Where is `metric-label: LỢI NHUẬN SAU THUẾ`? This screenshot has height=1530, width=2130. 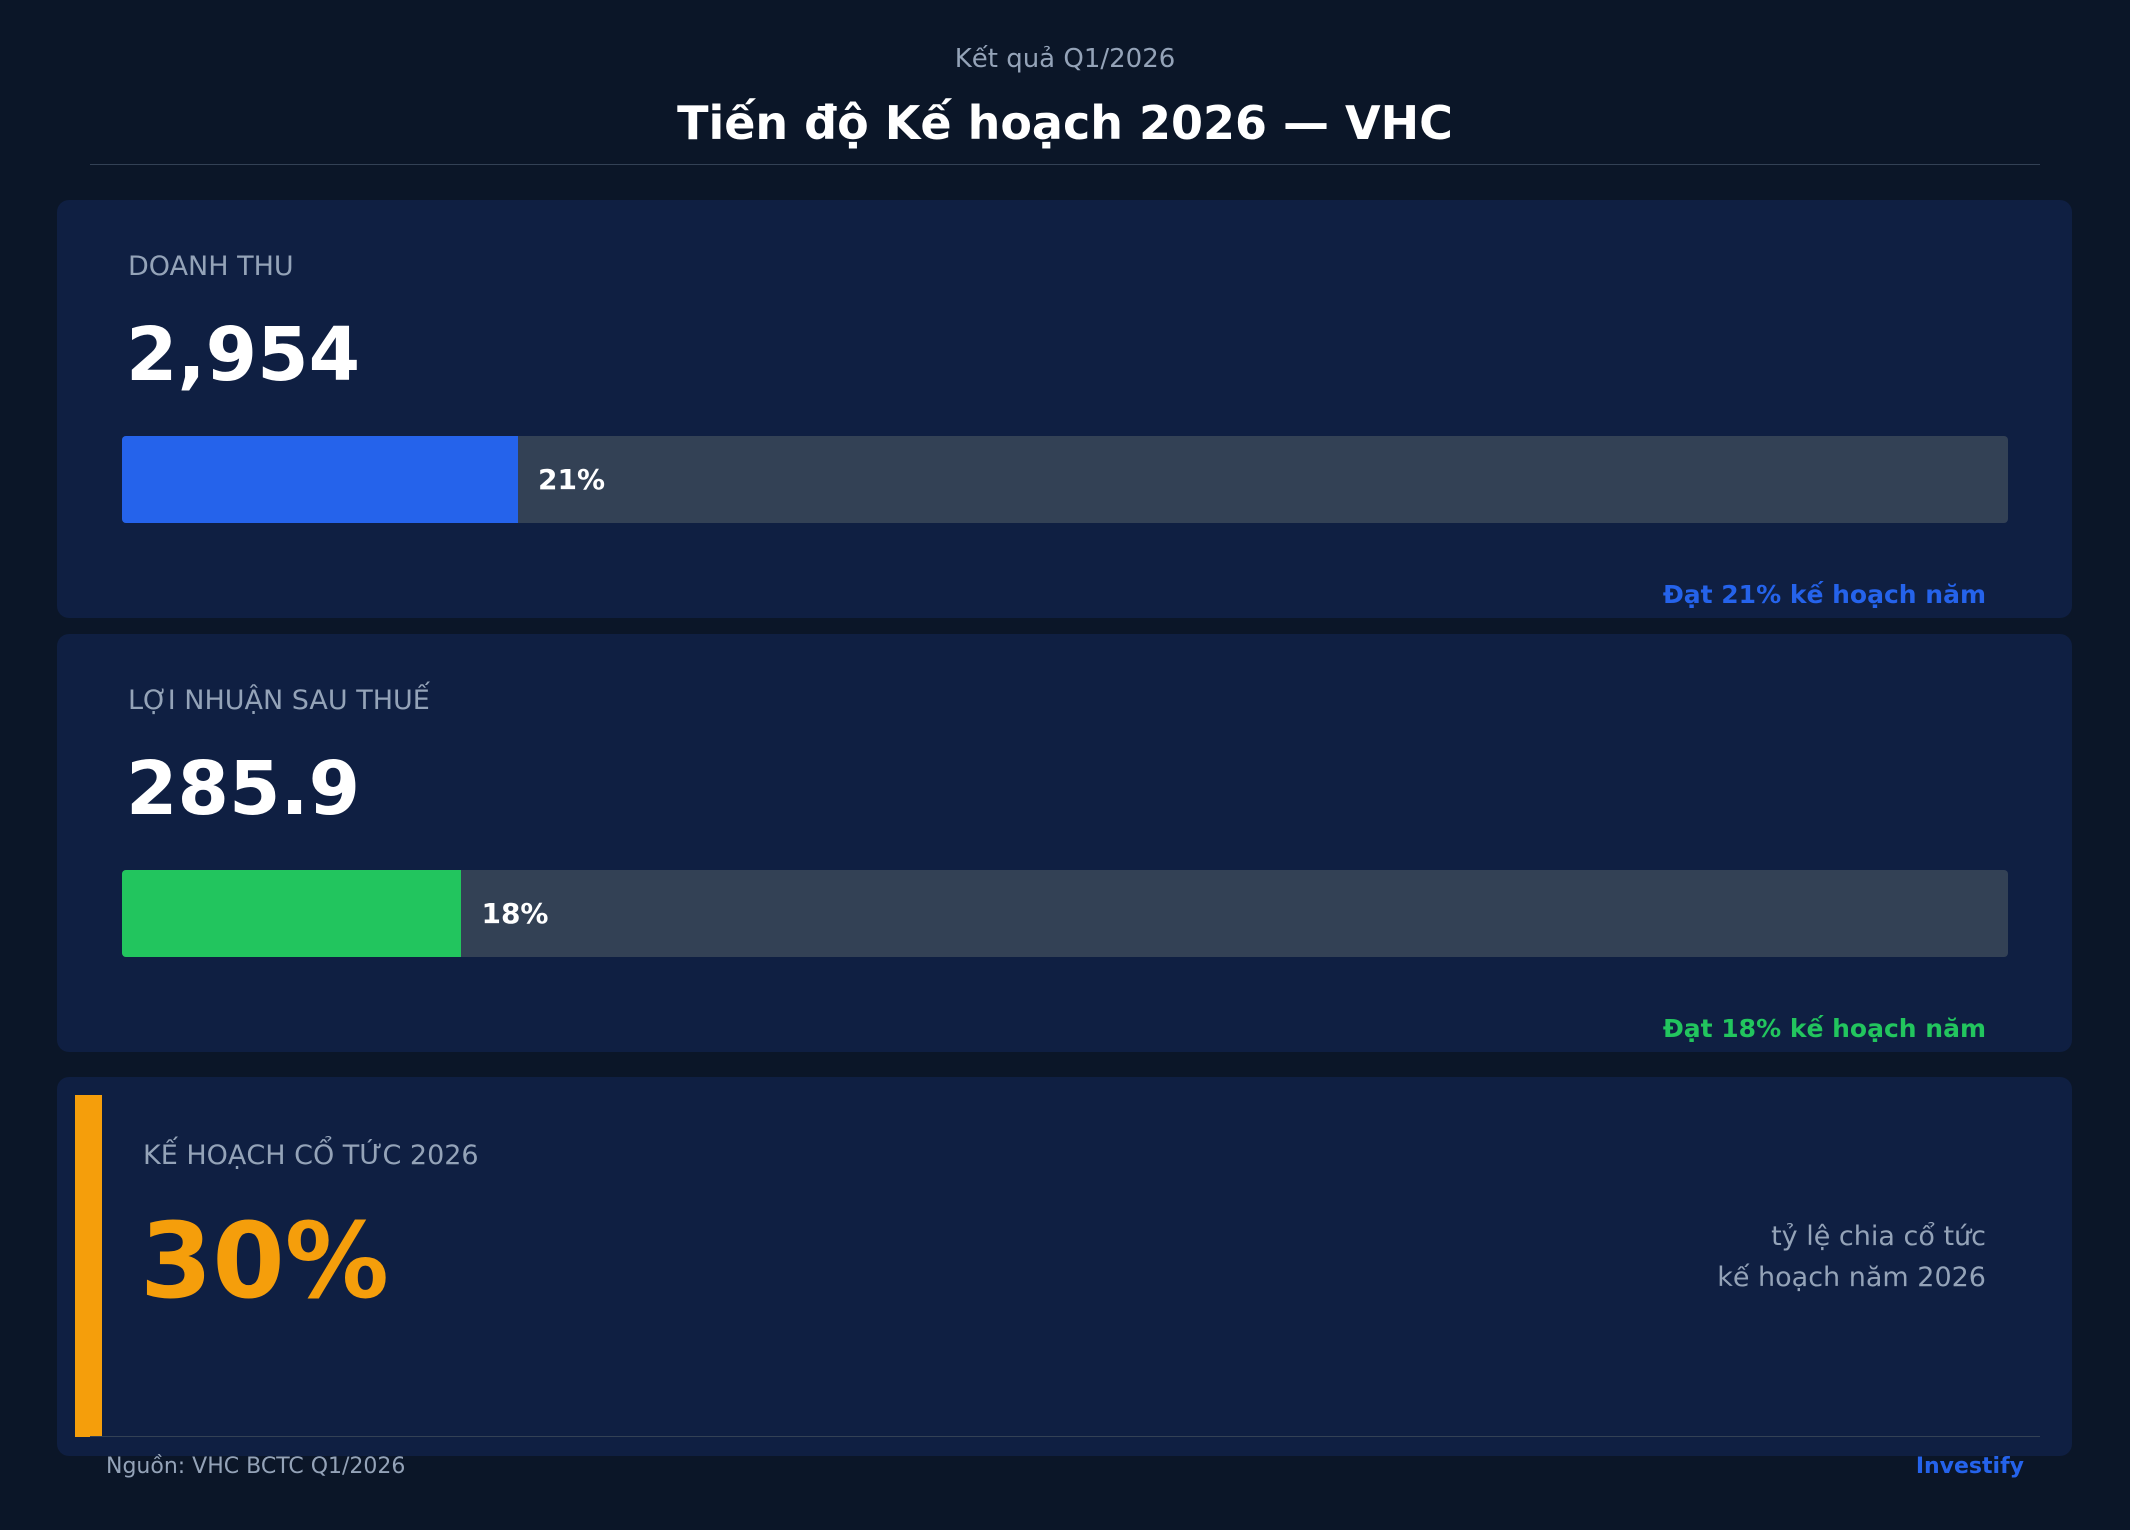 metric-label: LỢI NHUẬN SAU THUẾ is located at coordinates (279, 700).